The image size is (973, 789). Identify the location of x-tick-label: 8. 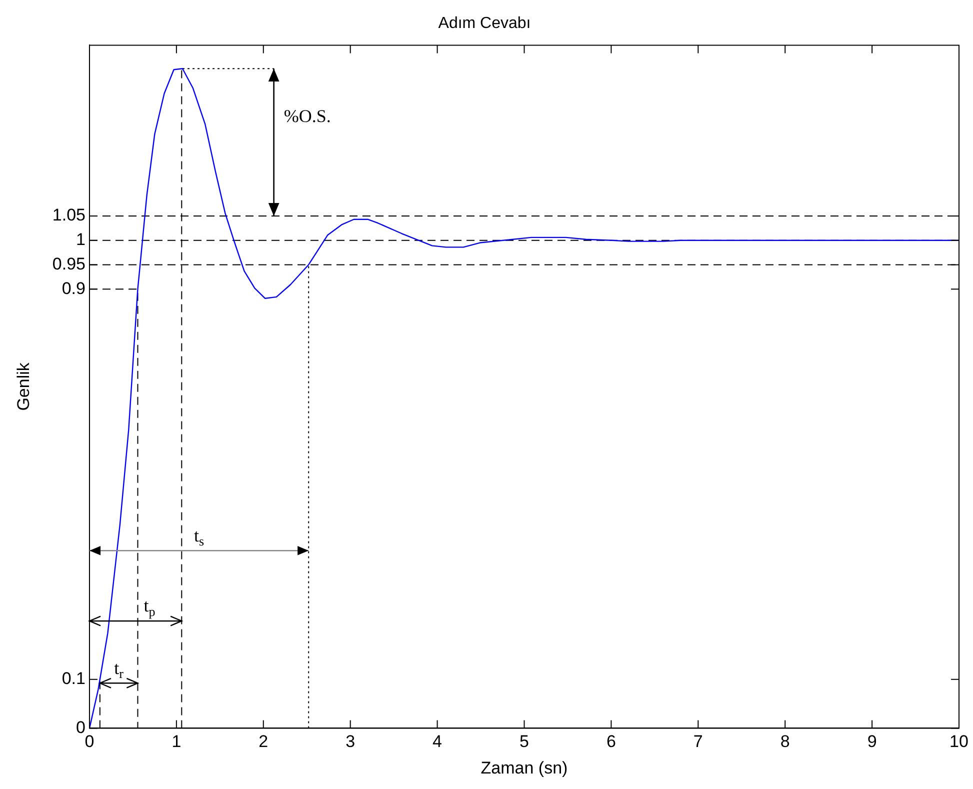
(785, 742).